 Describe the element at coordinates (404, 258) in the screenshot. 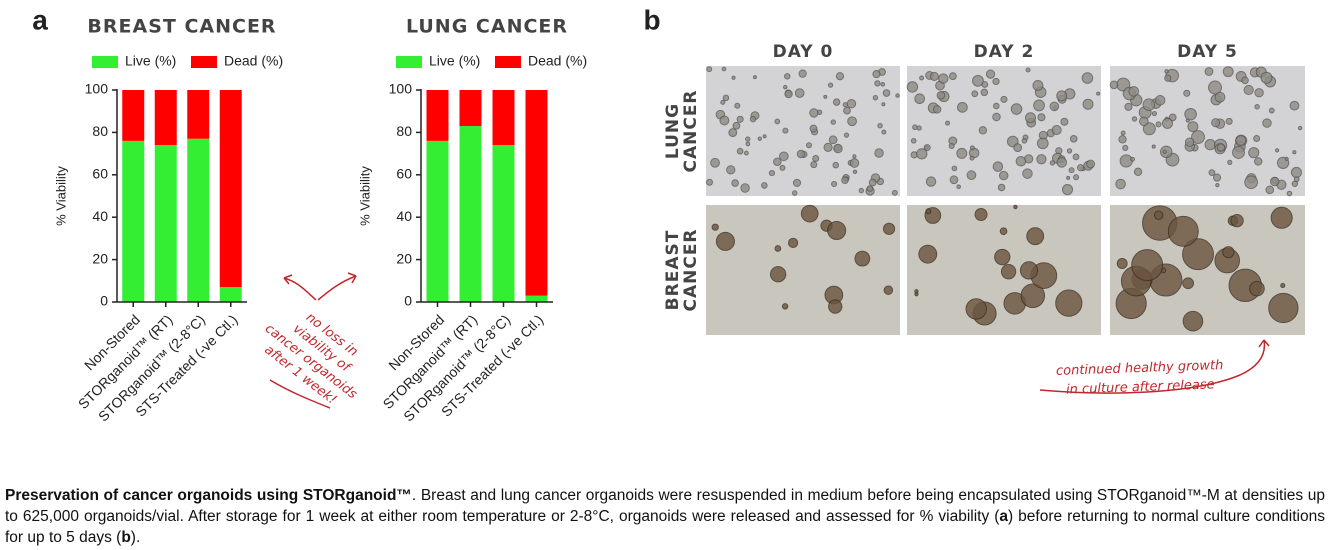

I see `y-tick-label: 20` at that location.